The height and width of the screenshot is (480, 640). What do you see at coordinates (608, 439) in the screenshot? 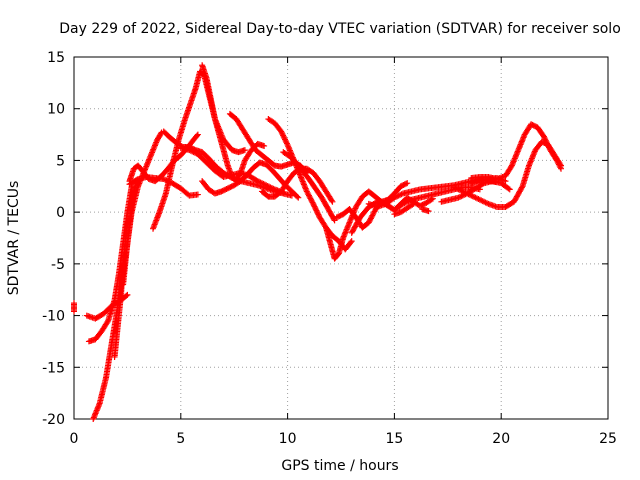
I see `x-tick-label: 25` at bounding box center [608, 439].